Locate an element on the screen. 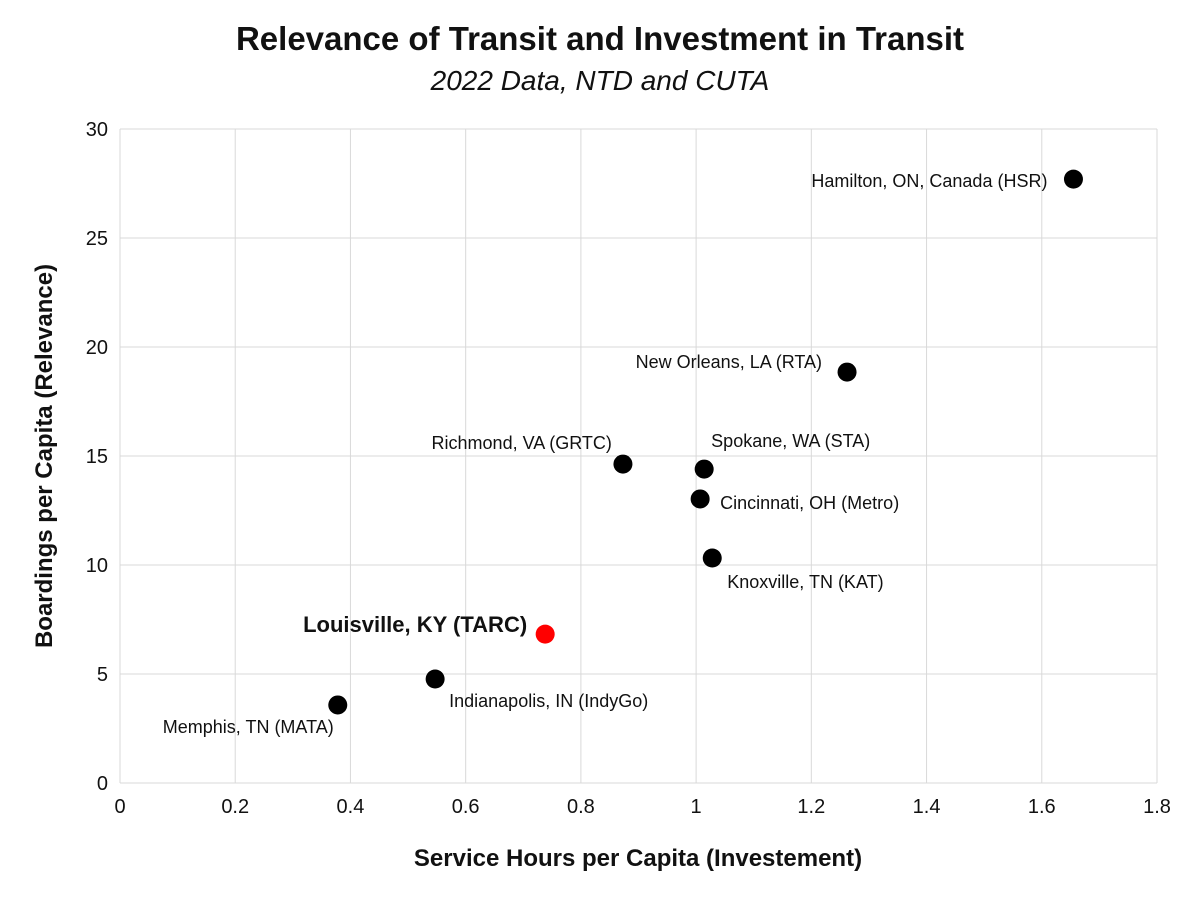  y-tick-label: 20 is located at coordinates (97, 348).